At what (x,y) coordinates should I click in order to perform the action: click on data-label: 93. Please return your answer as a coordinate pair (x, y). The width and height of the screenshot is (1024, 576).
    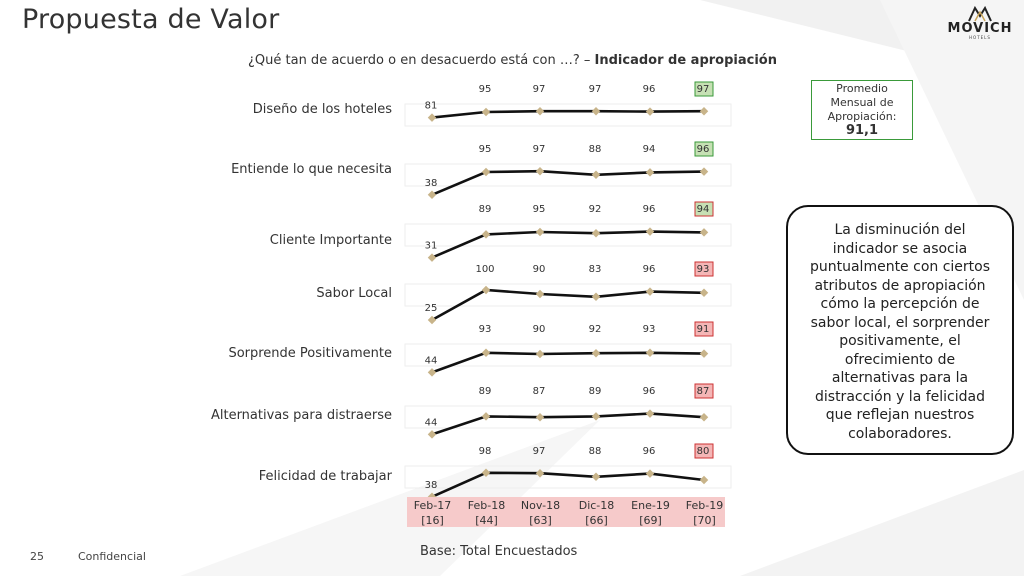
    Looking at the image, I should click on (485, 329).